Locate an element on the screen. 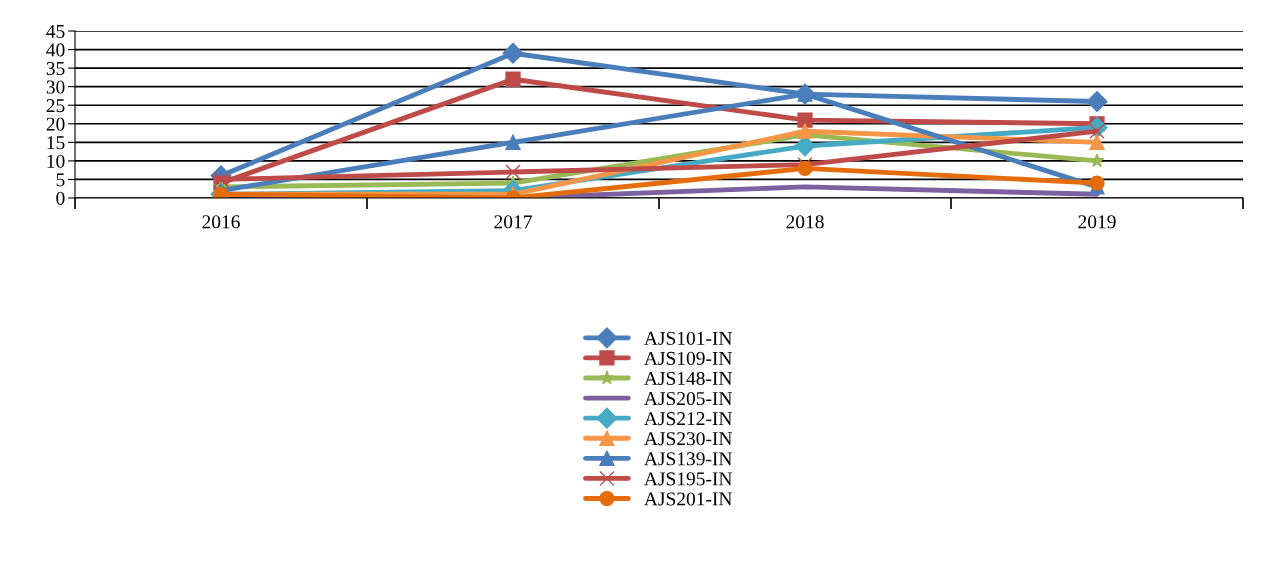  x-tick-label: 2019 is located at coordinates (1097, 222).